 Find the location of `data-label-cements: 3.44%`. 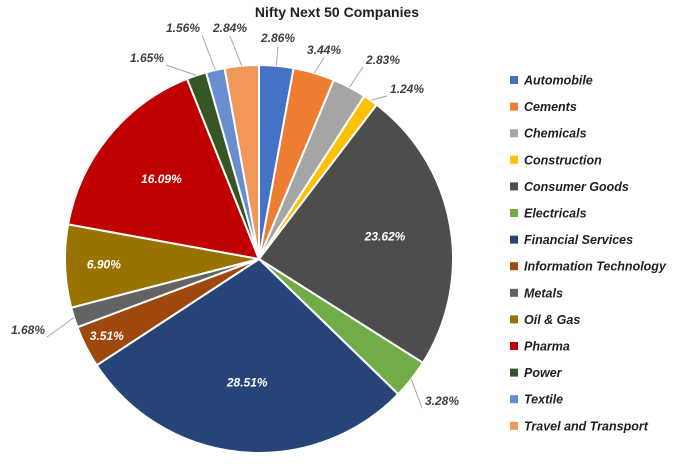

data-label-cements: 3.44% is located at coordinates (324, 50).